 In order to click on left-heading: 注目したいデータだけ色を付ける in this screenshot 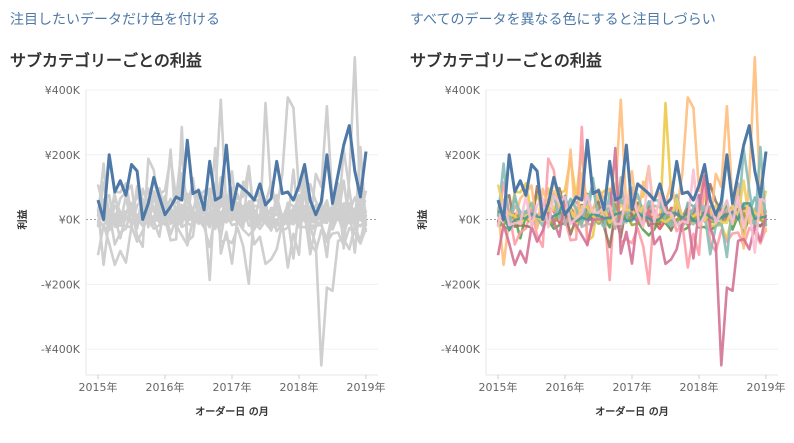, I will do `click(115, 20)`.